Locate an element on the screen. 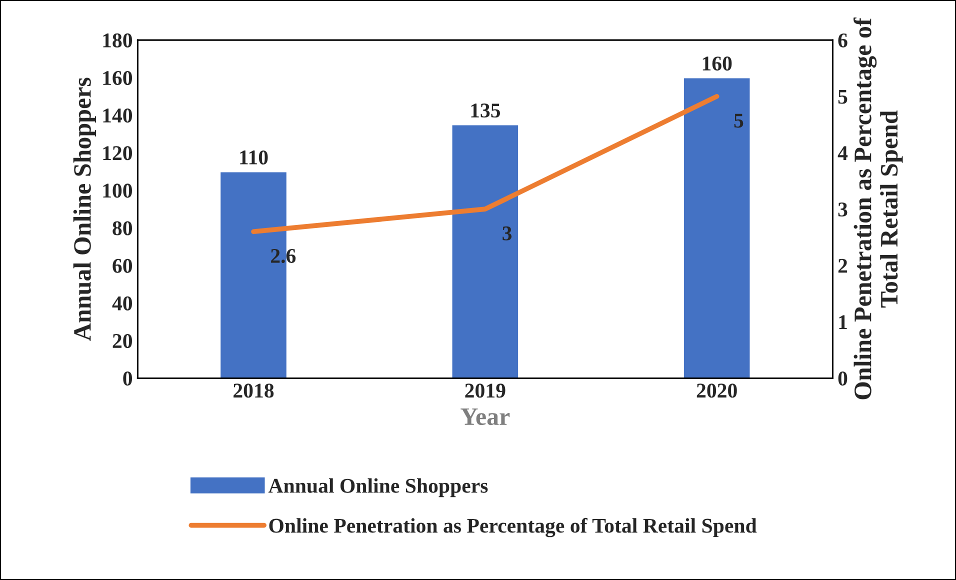 The image size is (956, 580). data-label: 110 is located at coordinates (254, 157).